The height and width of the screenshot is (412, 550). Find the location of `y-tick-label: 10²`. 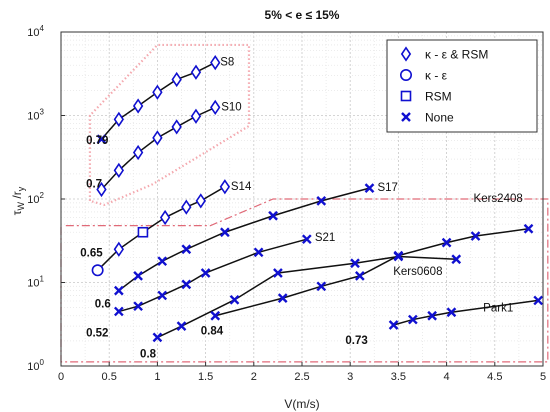

y-tick-label: 10² is located at coordinates (35, 198).